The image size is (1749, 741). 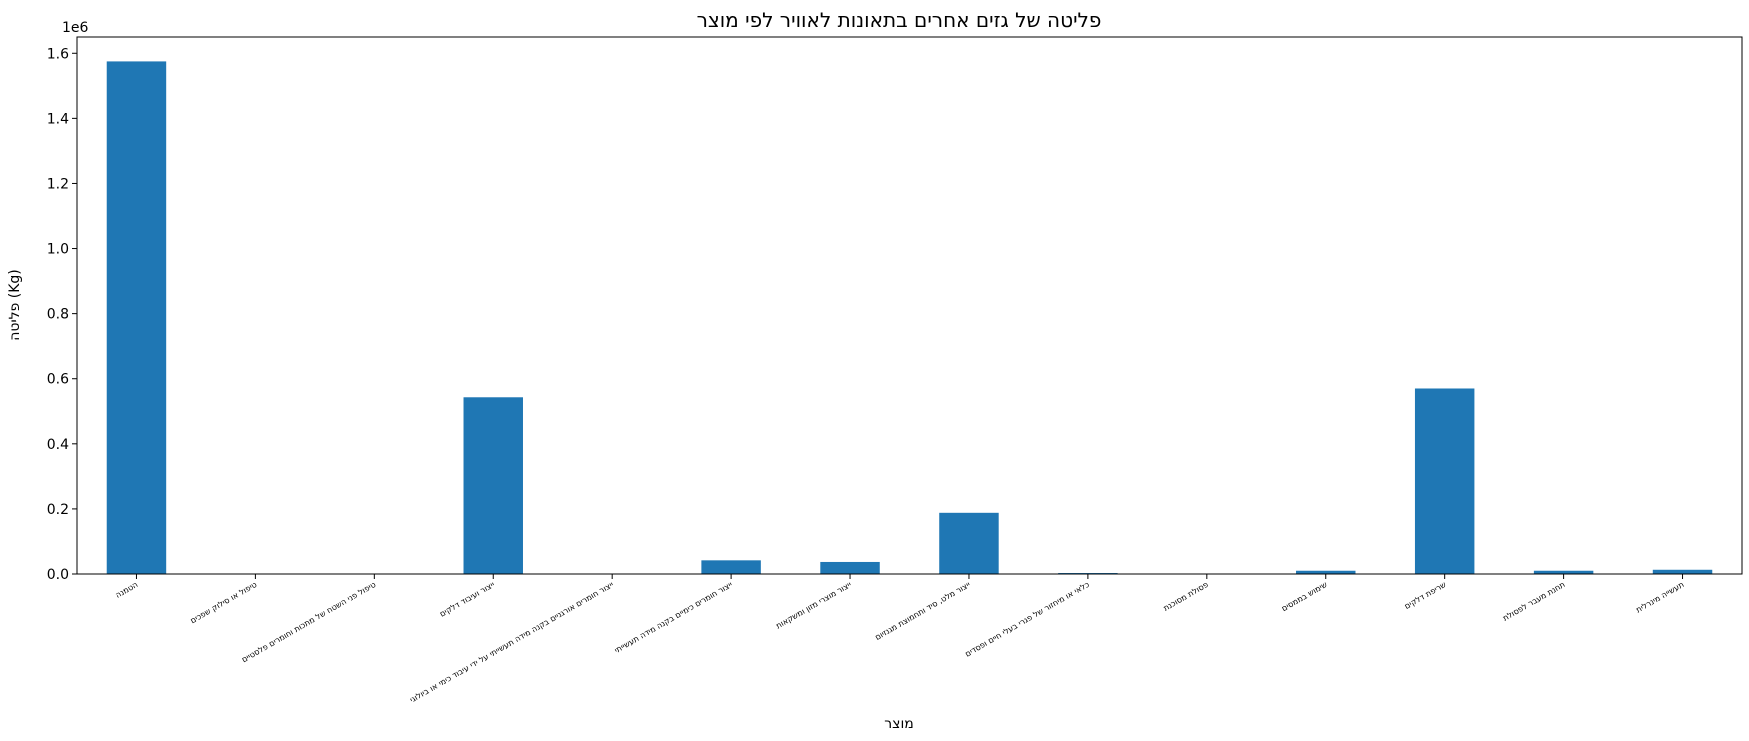 I want to click on x-tick-label: ייצור חומרים כימיים בקנה מידה תעשייתי, so click(x=673, y=617).